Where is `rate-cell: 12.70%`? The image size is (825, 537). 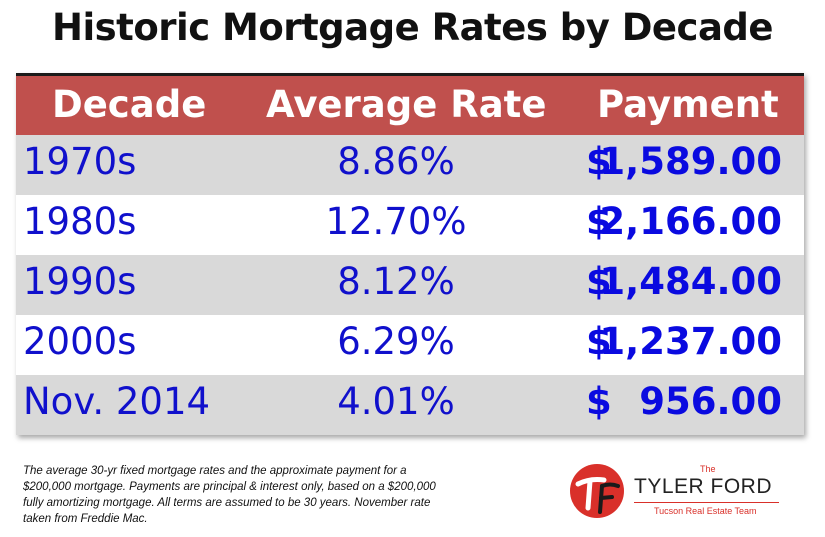
rate-cell: 12.70% is located at coordinates (396, 221).